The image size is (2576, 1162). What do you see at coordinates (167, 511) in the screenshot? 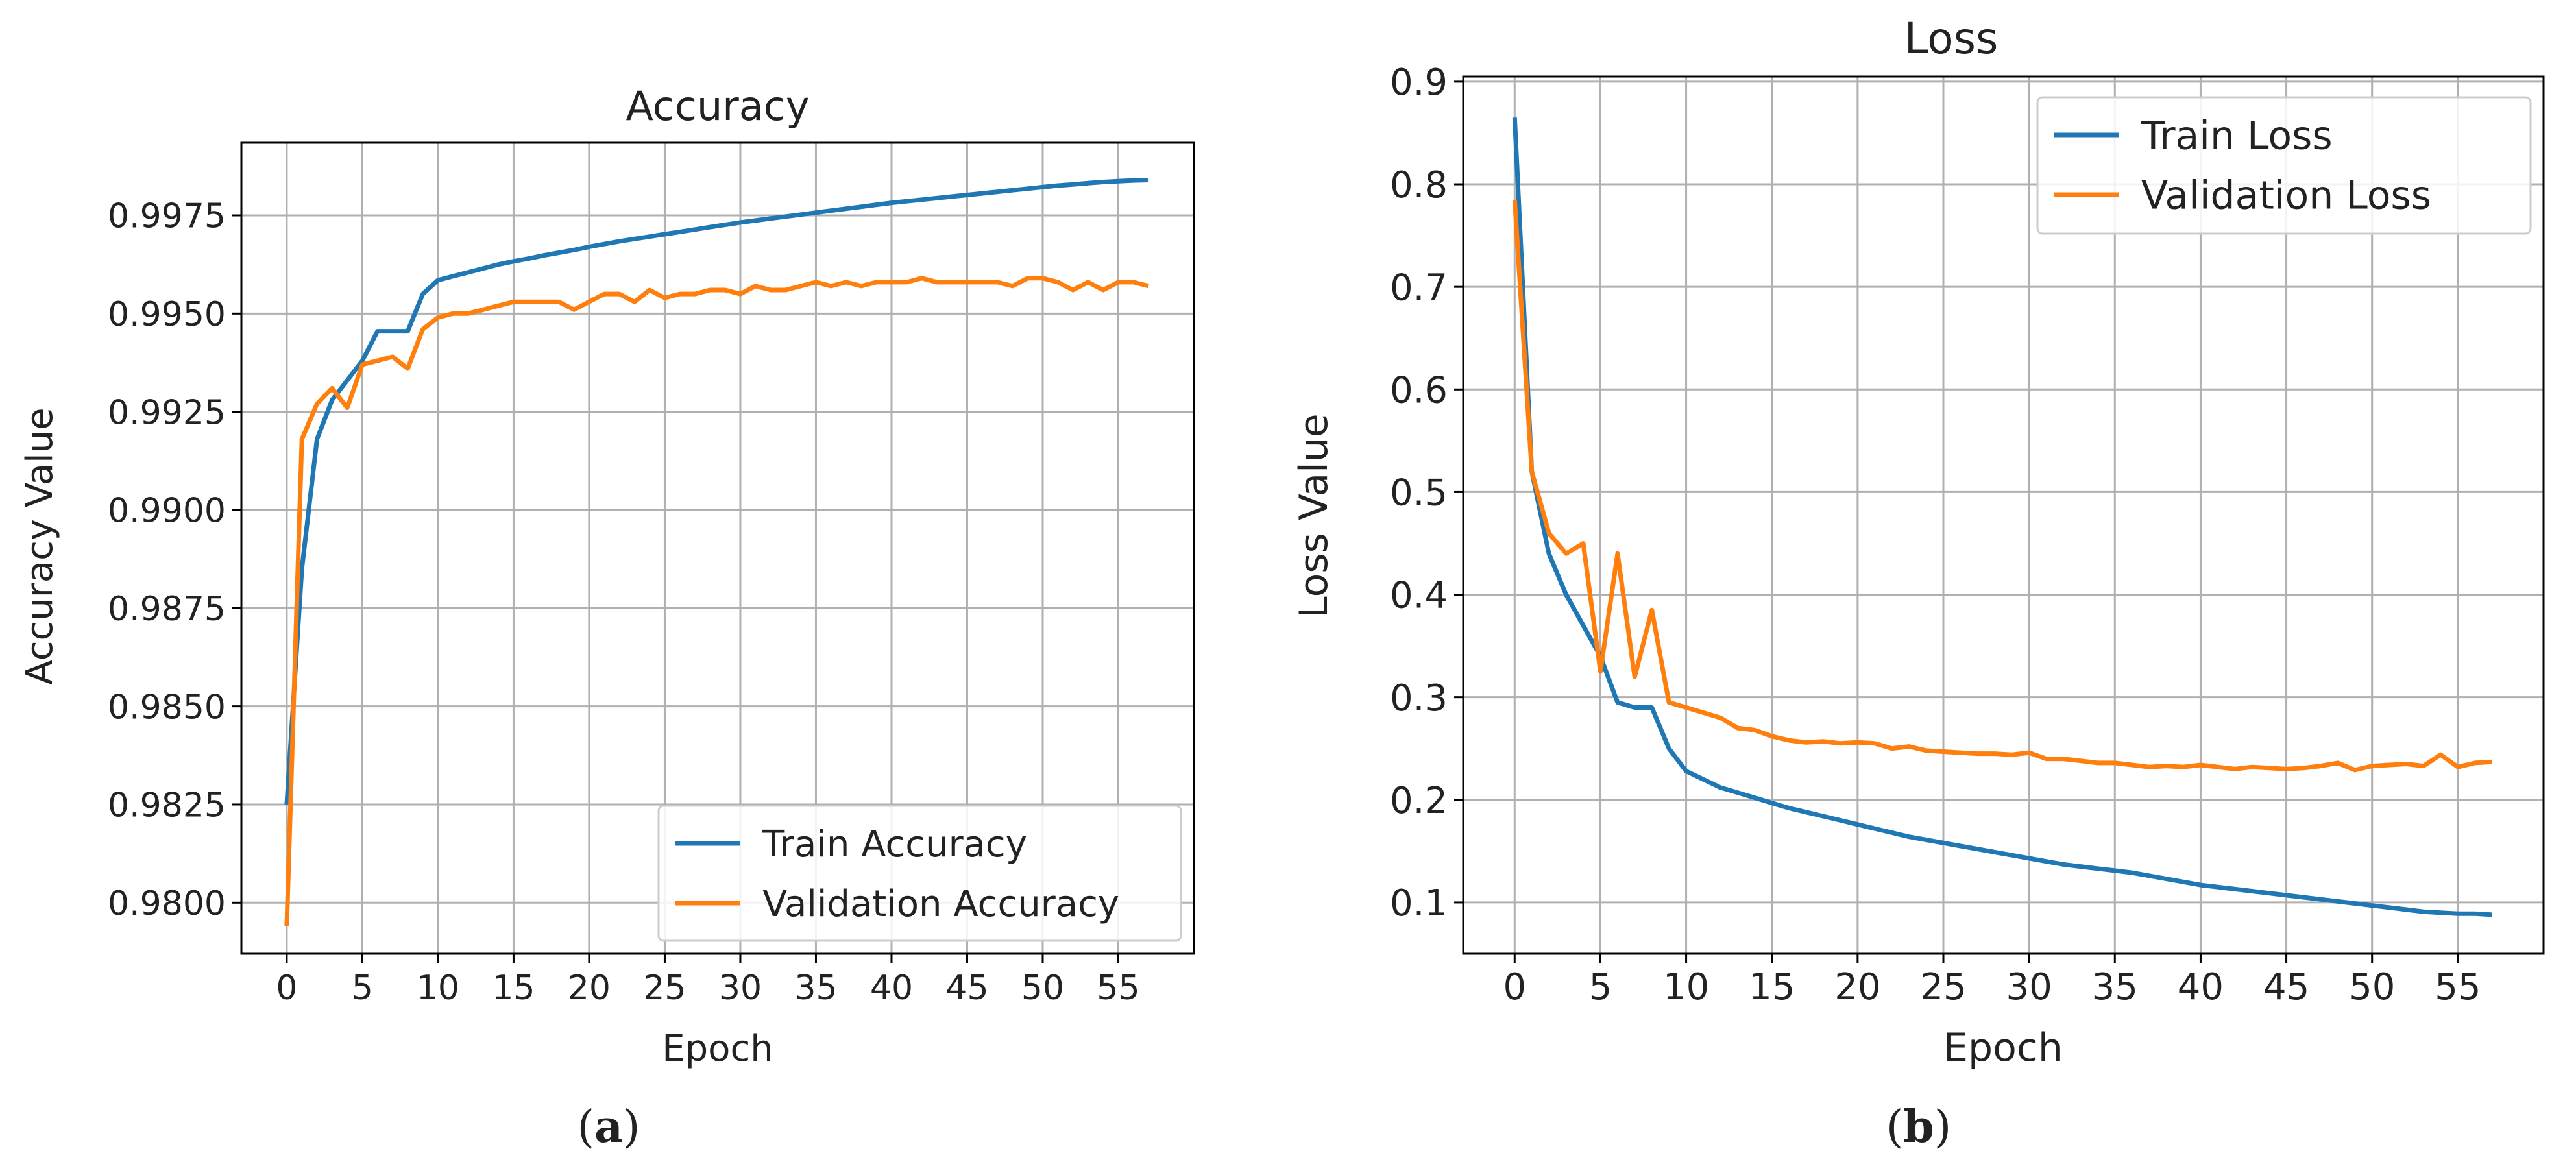
I see `accuracy-ytick-label: 0.9900` at bounding box center [167, 511].